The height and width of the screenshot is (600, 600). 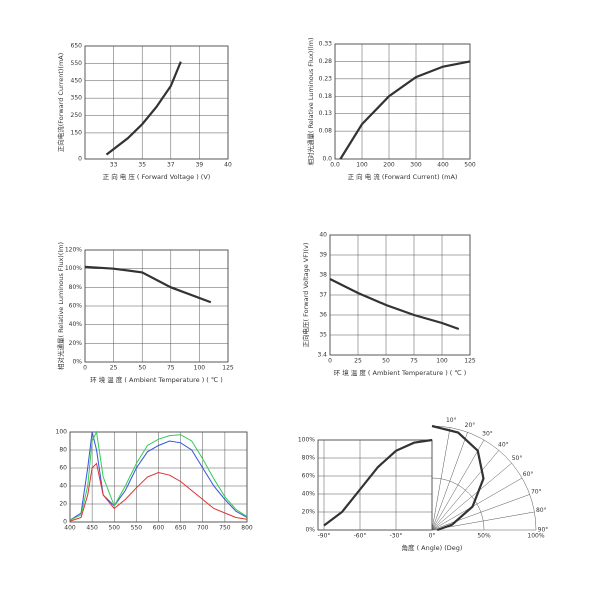 What do you see at coordinates (73, 250) in the screenshot?
I see `y-tick-label: 120%` at bounding box center [73, 250].